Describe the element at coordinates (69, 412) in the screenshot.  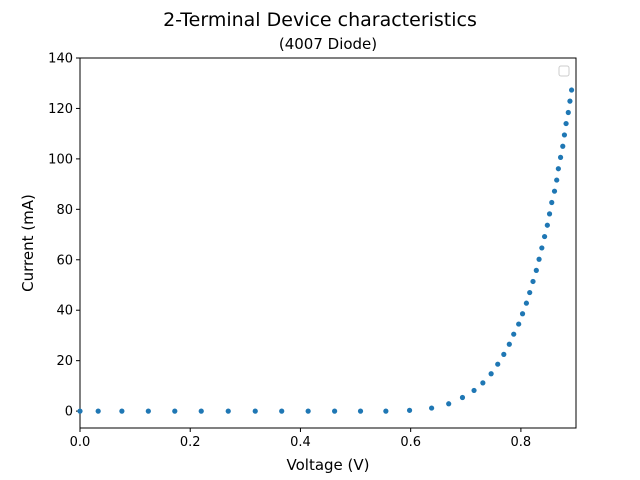
I see `y-tick-label: 0` at that location.